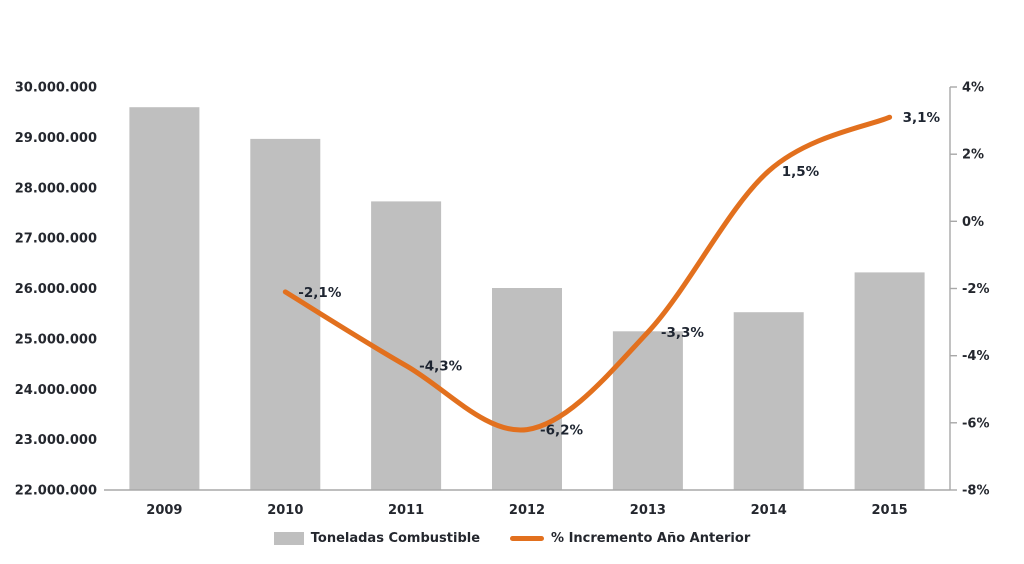  I want to click on legend-line-swatch, so click(527, 538).